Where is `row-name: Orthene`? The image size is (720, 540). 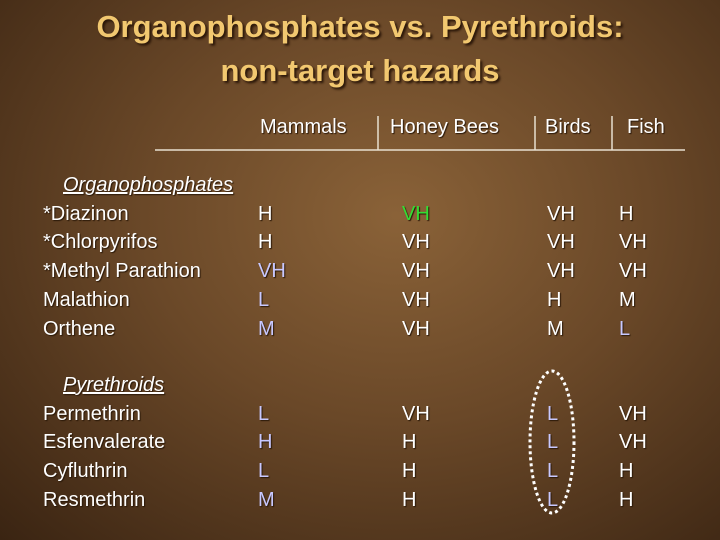 row-name: Orthene is located at coordinates (79, 328).